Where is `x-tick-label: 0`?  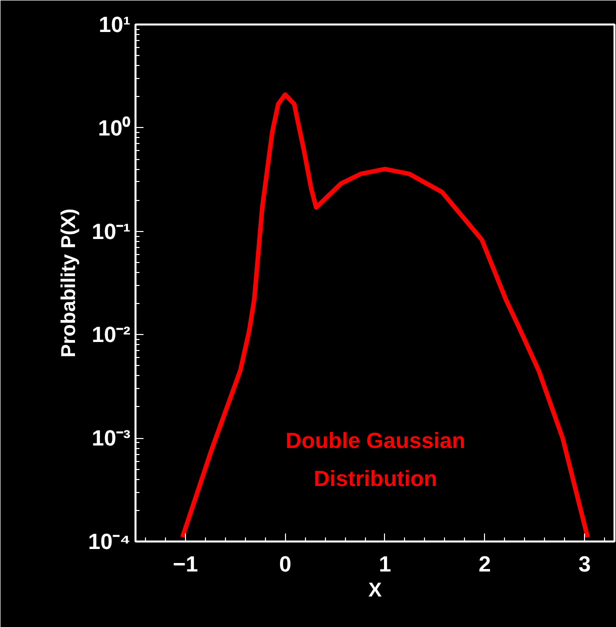
x-tick-label: 0 is located at coordinates (285, 564).